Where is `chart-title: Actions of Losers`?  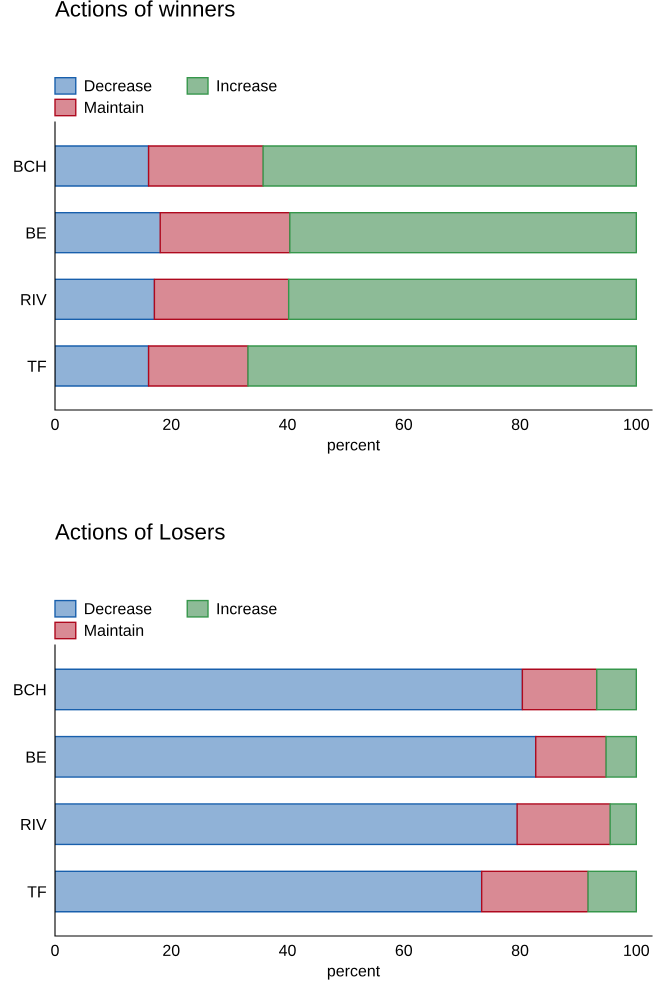
chart-title: Actions of Losers is located at coordinates (140, 531).